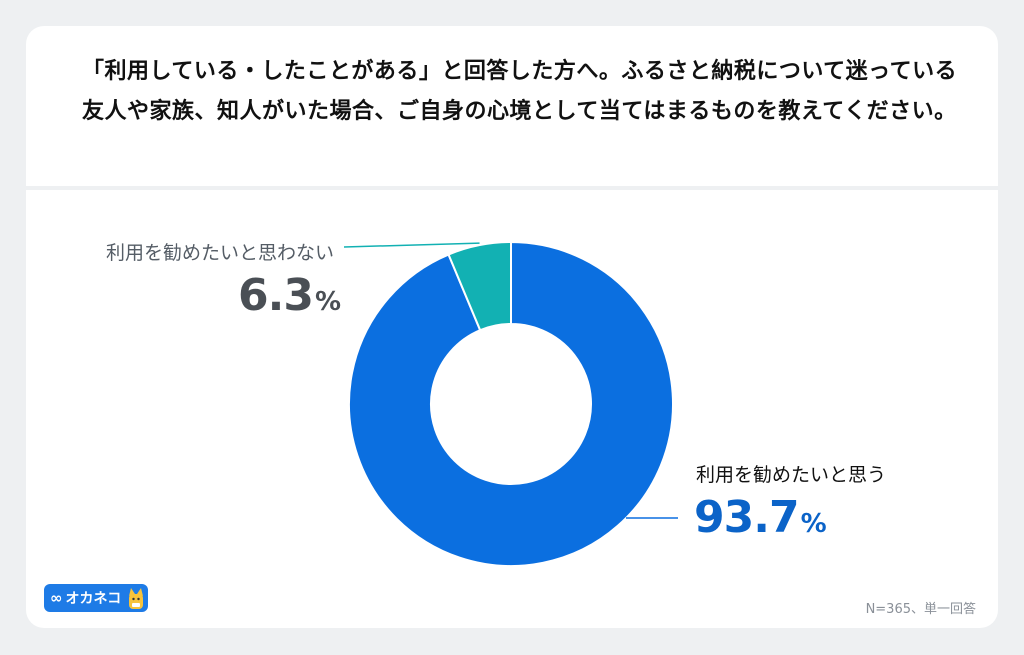  Describe the element at coordinates (220, 253) in the screenshot. I see `label-not-recommend: 利用を勧めたいと思わない` at that location.